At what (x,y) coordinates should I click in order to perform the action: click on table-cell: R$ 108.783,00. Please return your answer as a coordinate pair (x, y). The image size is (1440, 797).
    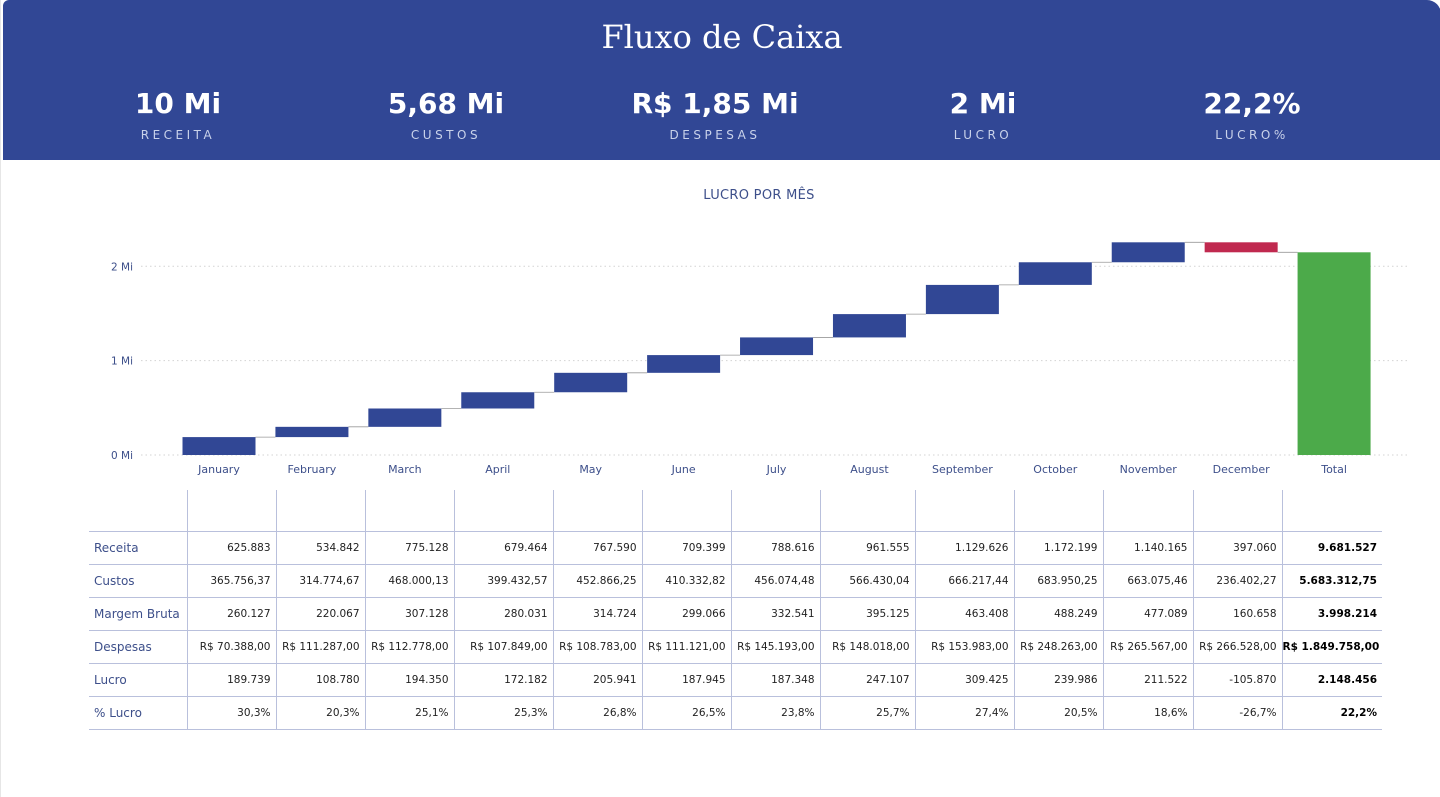
    Looking at the image, I should click on (597, 647).